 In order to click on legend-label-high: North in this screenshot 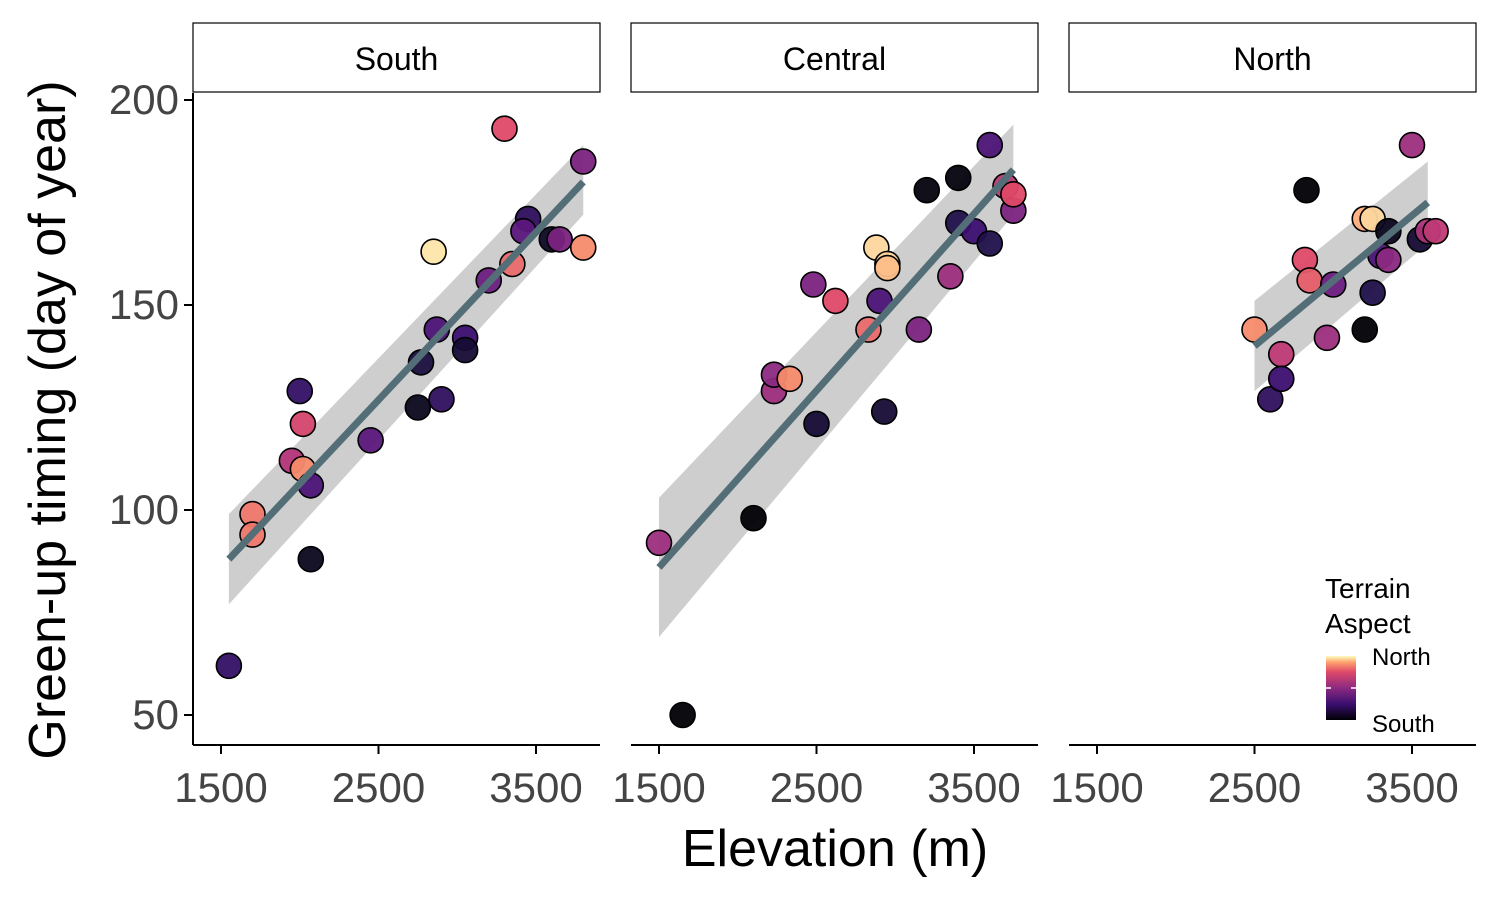, I will do `click(1401, 657)`.